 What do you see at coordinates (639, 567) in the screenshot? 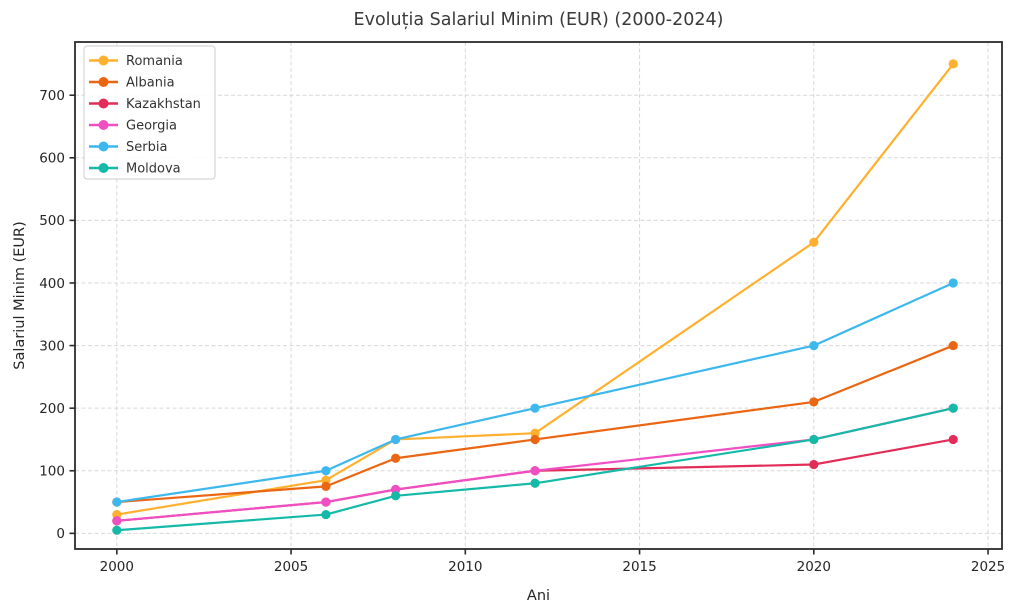
I see `x-tick-label: 2015` at bounding box center [639, 567].